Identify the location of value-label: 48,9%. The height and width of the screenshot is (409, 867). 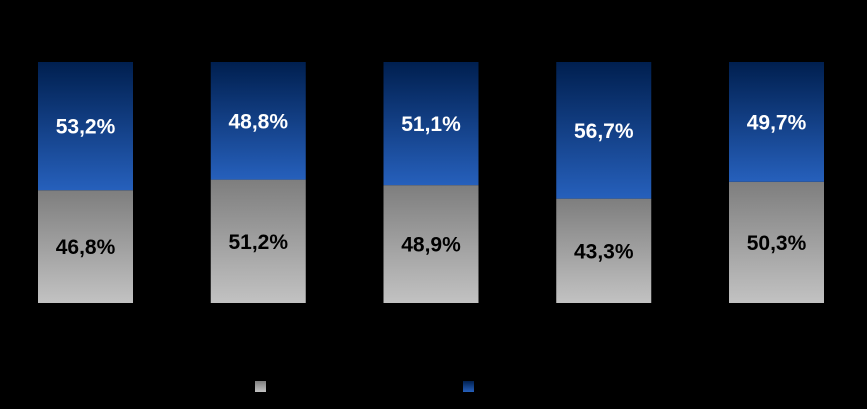
(431, 245).